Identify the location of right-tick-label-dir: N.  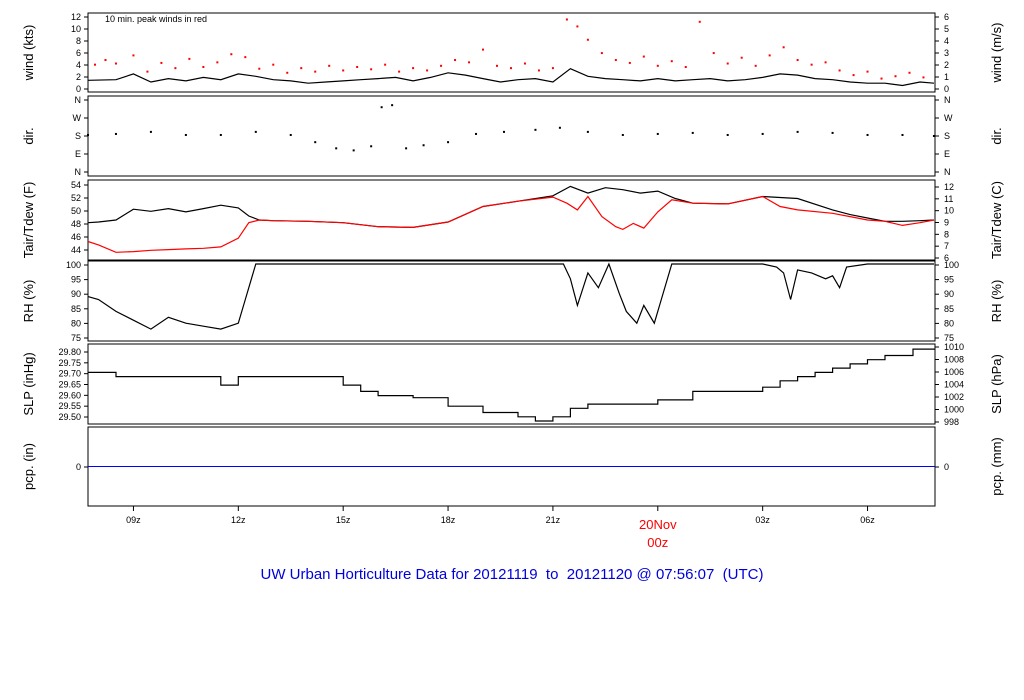
(947, 172).